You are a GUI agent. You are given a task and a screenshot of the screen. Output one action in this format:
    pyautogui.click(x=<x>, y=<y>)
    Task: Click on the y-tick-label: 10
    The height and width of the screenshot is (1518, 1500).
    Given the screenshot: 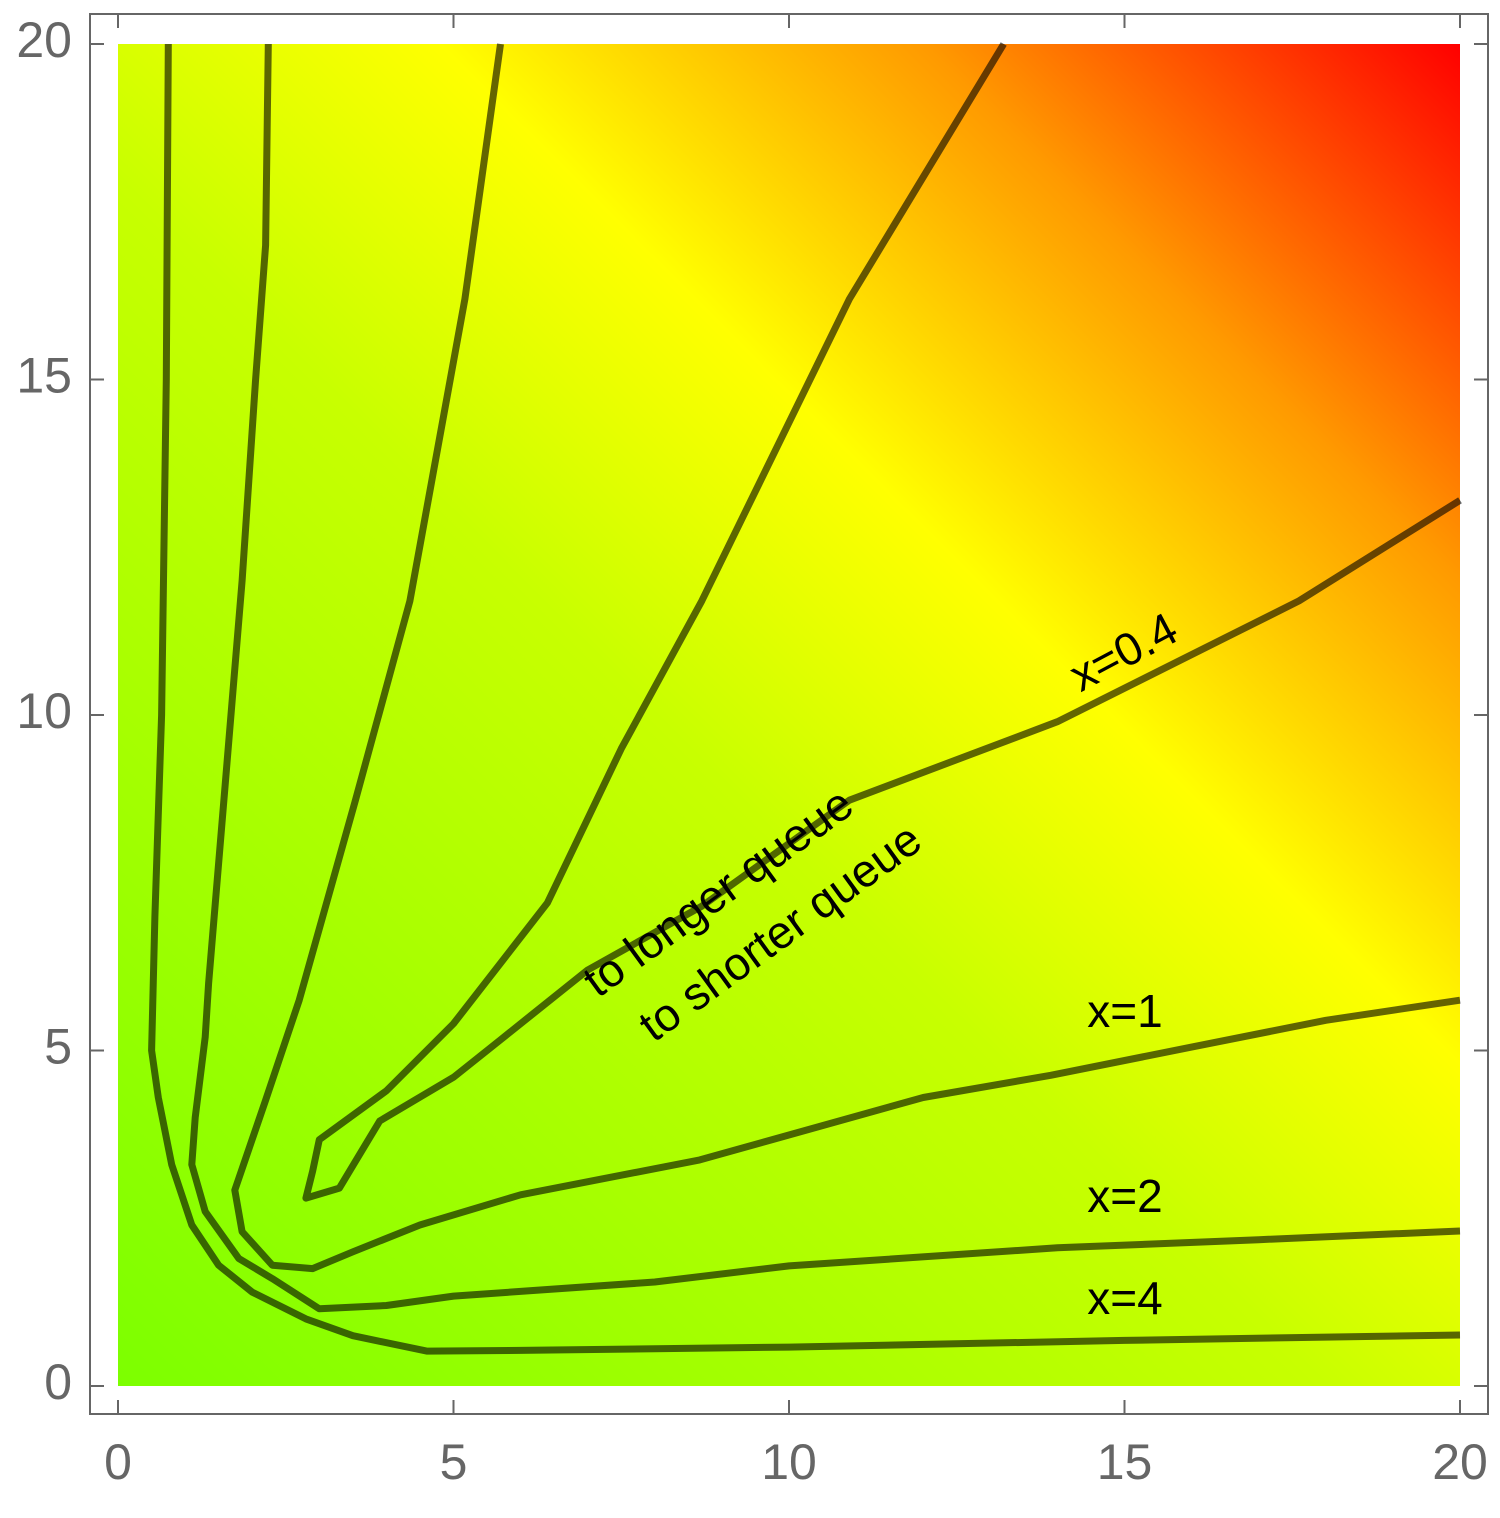 What is the action you would take?
    pyautogui.click(x=44, y=711)
    